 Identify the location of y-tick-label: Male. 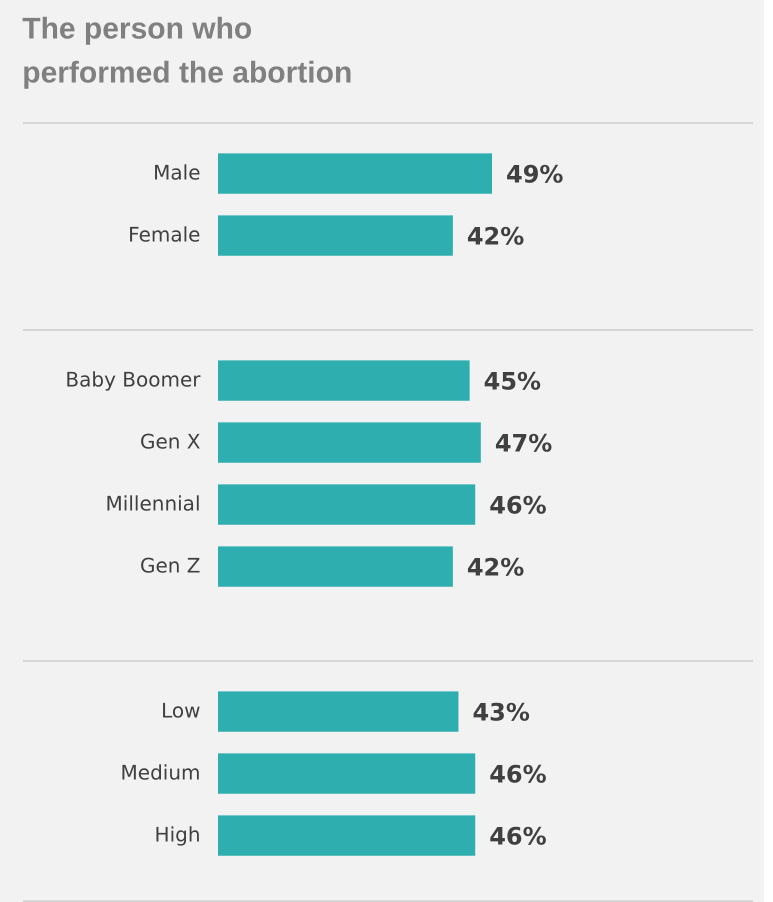
(176, 172).